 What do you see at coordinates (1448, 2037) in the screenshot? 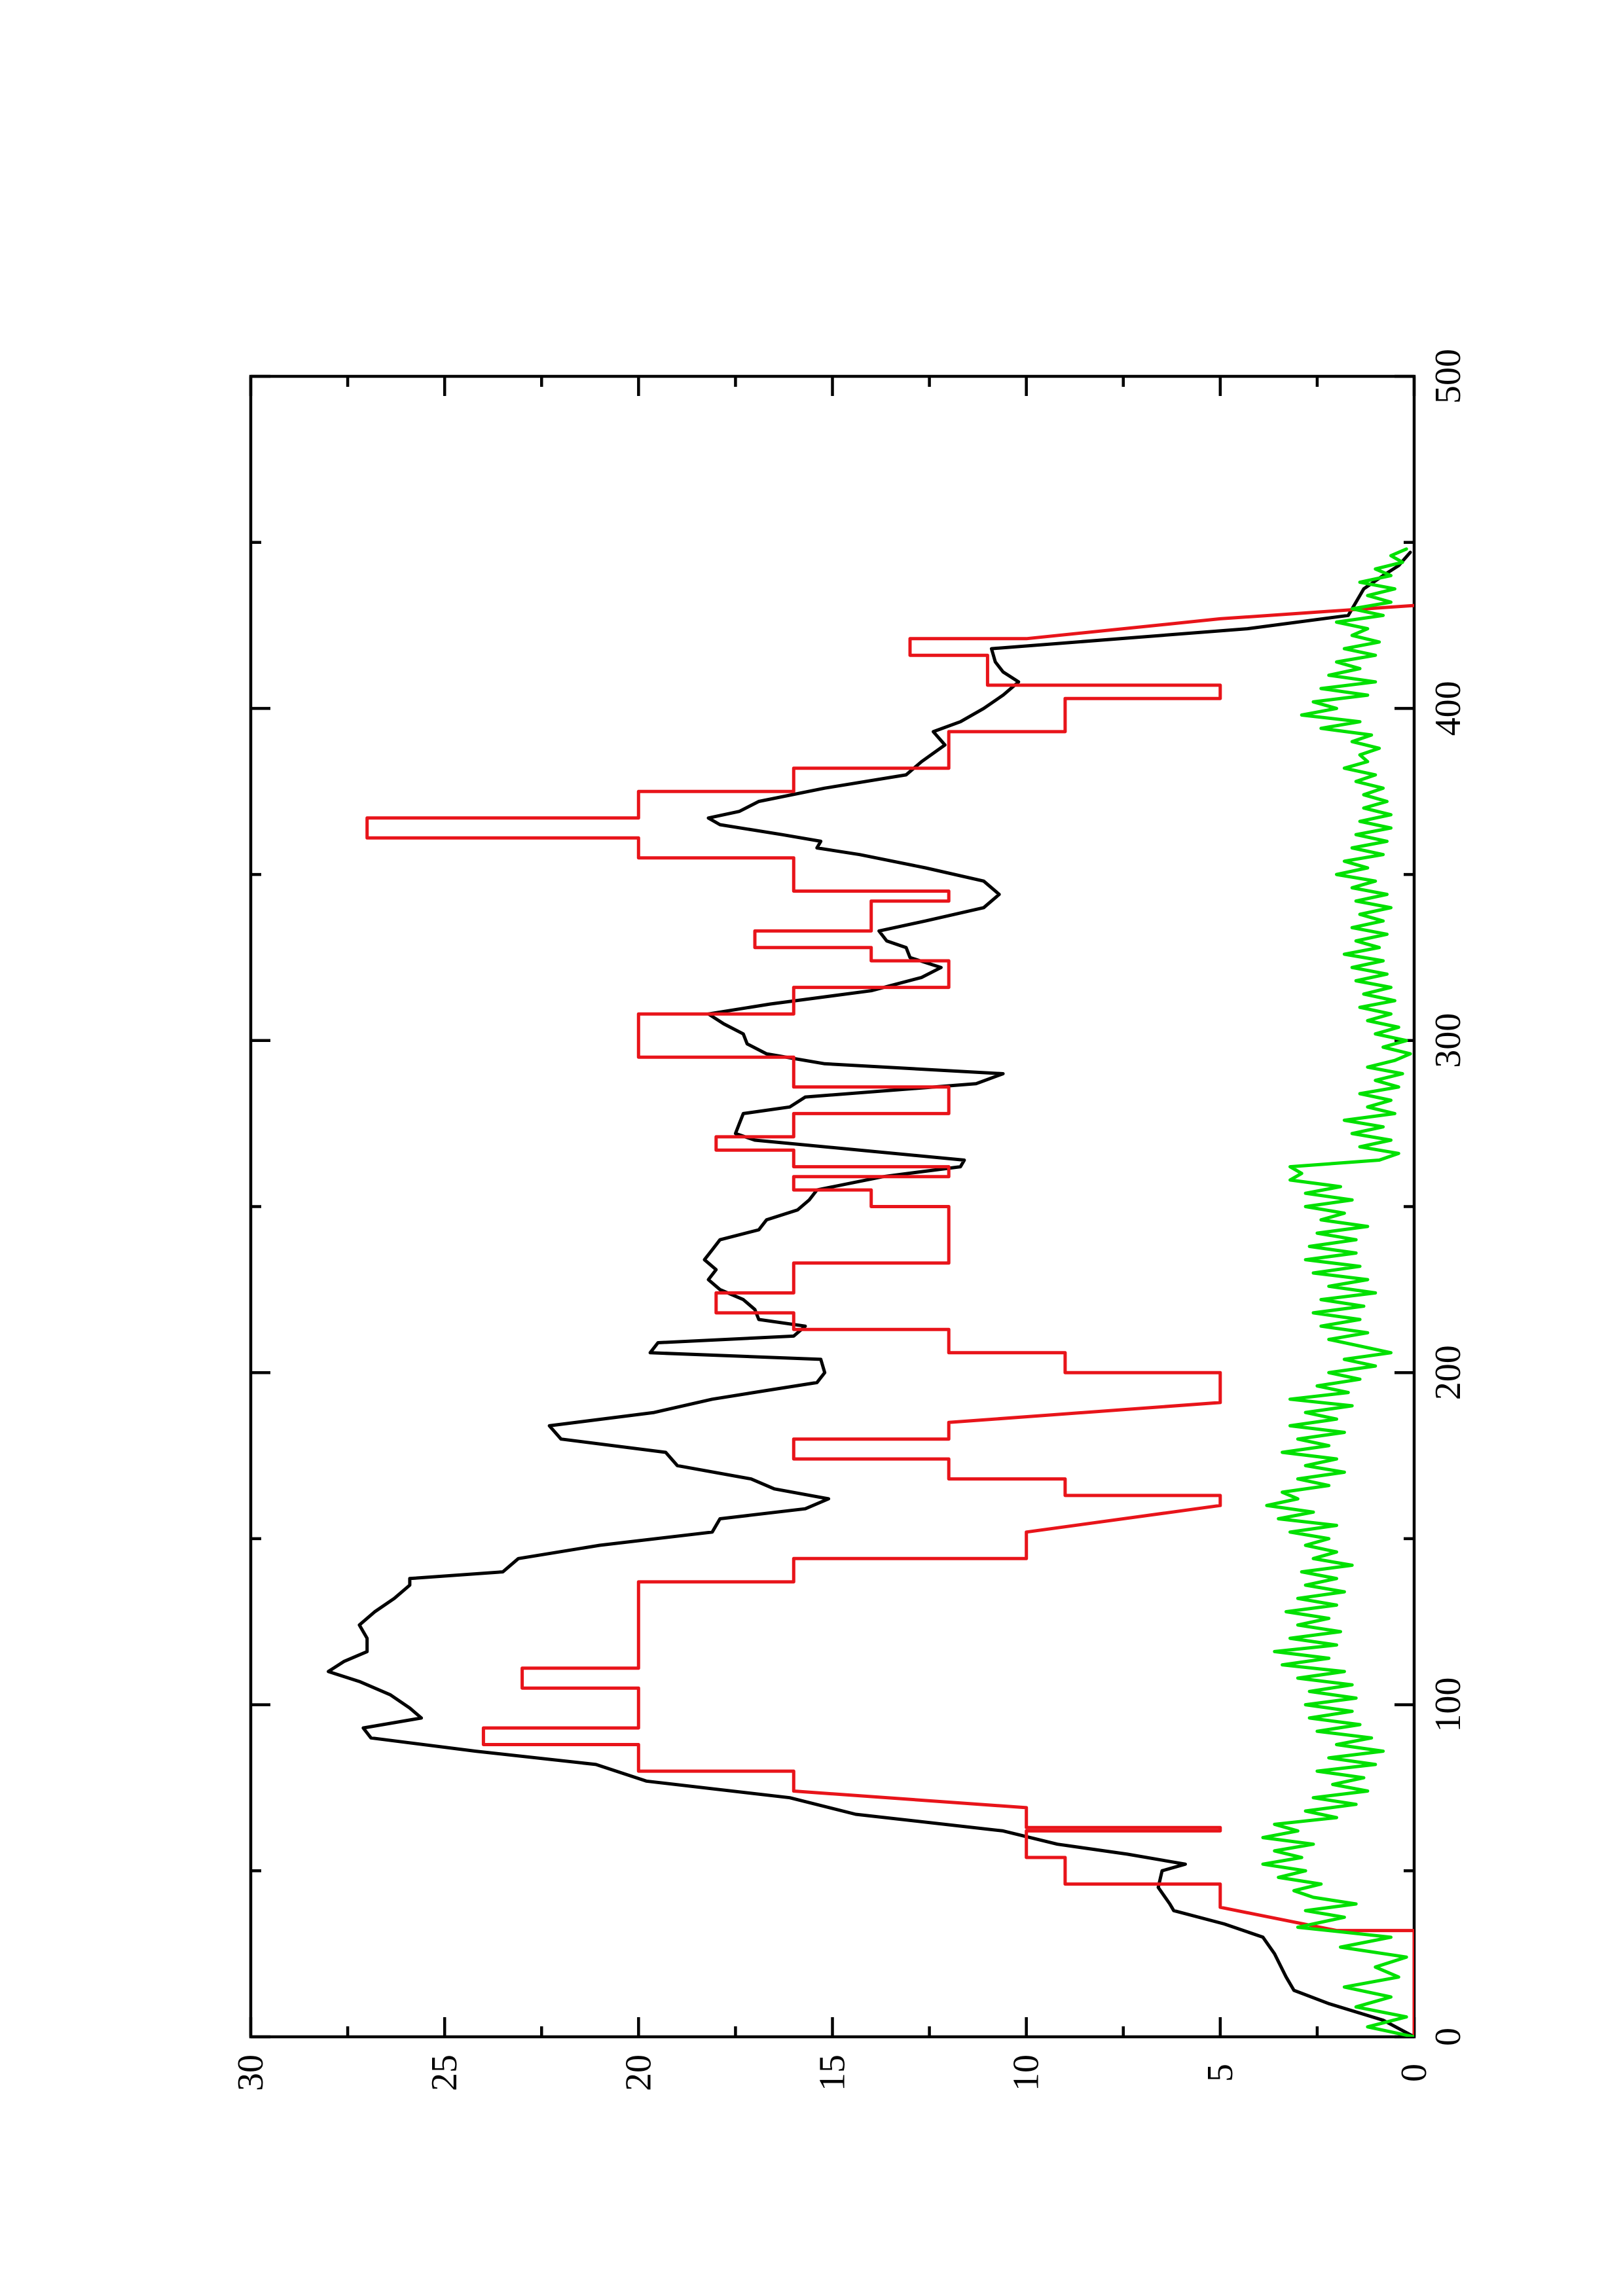
I see `x-tick-label: 0` at bounding box center [1448, 2037].